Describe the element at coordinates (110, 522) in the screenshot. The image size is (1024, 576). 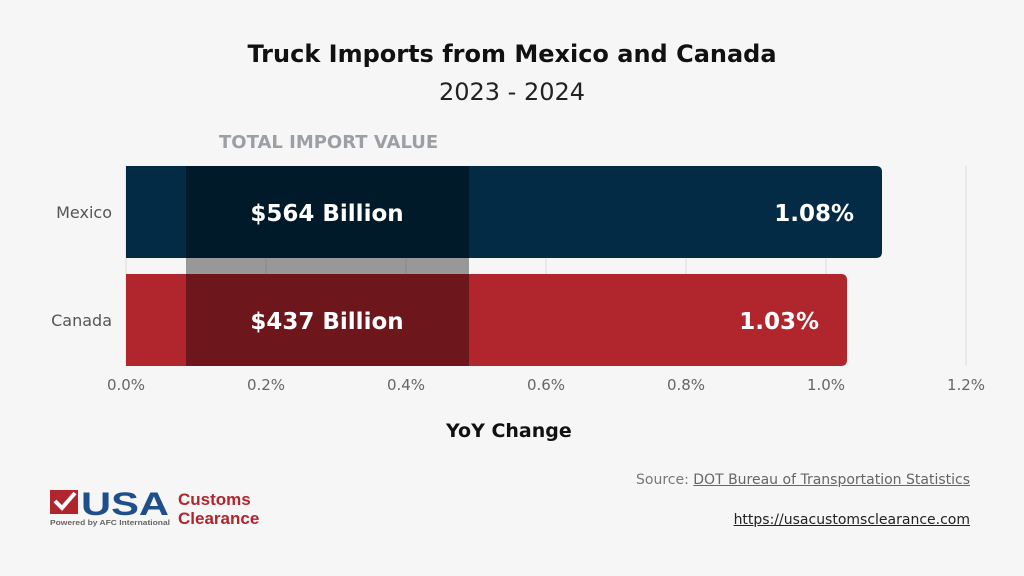
I see `svg-text: Powered by AFC International` at that location.